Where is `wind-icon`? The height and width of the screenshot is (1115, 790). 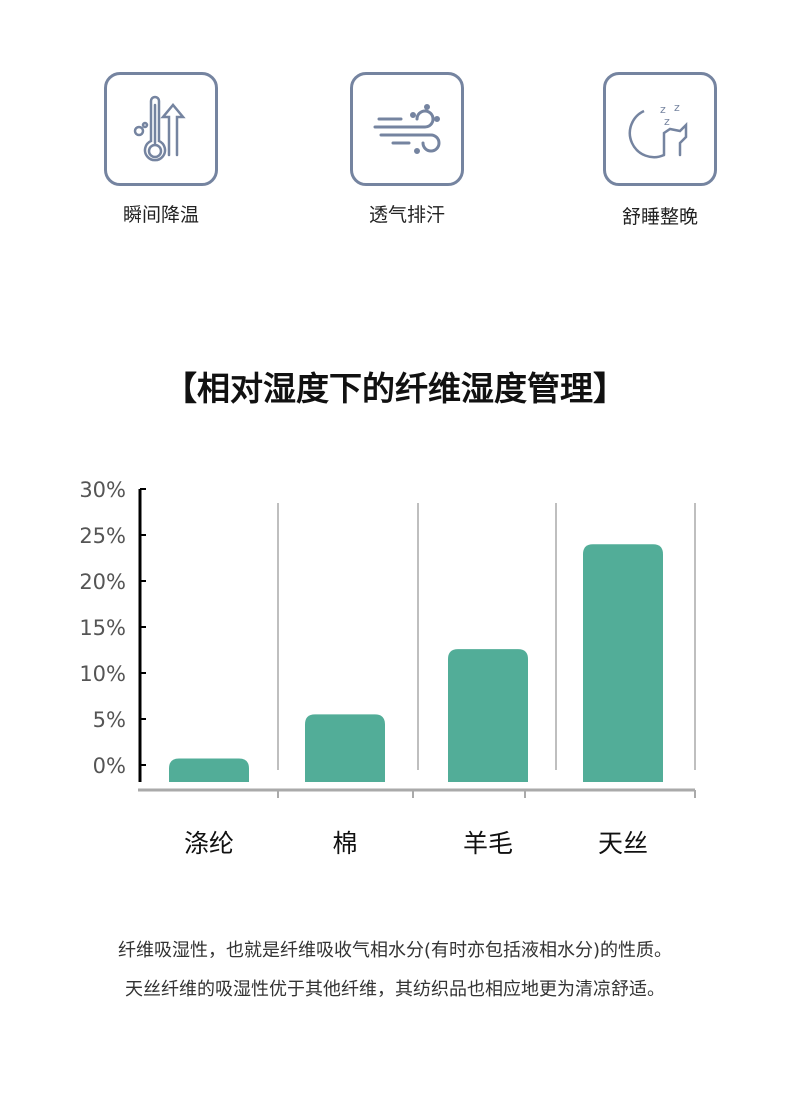 wind-icon is located at coordinates (407, 129).